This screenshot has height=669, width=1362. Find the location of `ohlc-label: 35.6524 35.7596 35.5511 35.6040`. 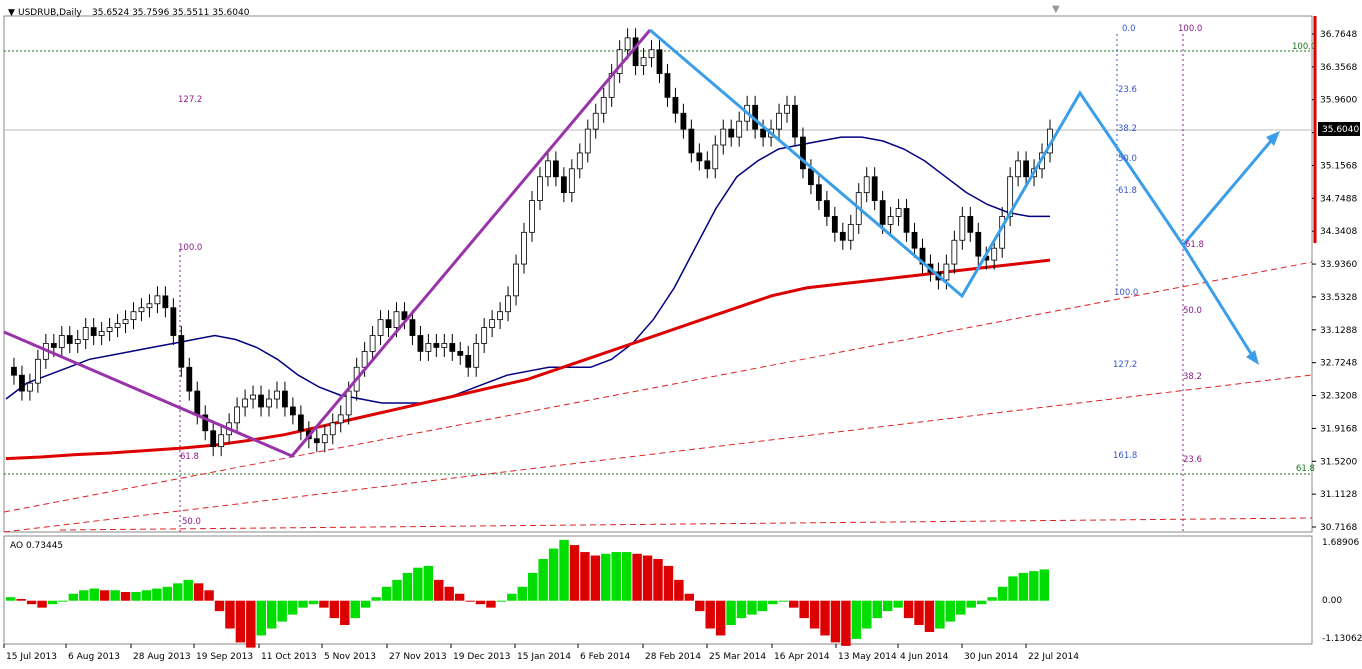

ohlc-label: 35.6524 35.7596 35.5511 35.6040 is located at coordinates (171, 13).